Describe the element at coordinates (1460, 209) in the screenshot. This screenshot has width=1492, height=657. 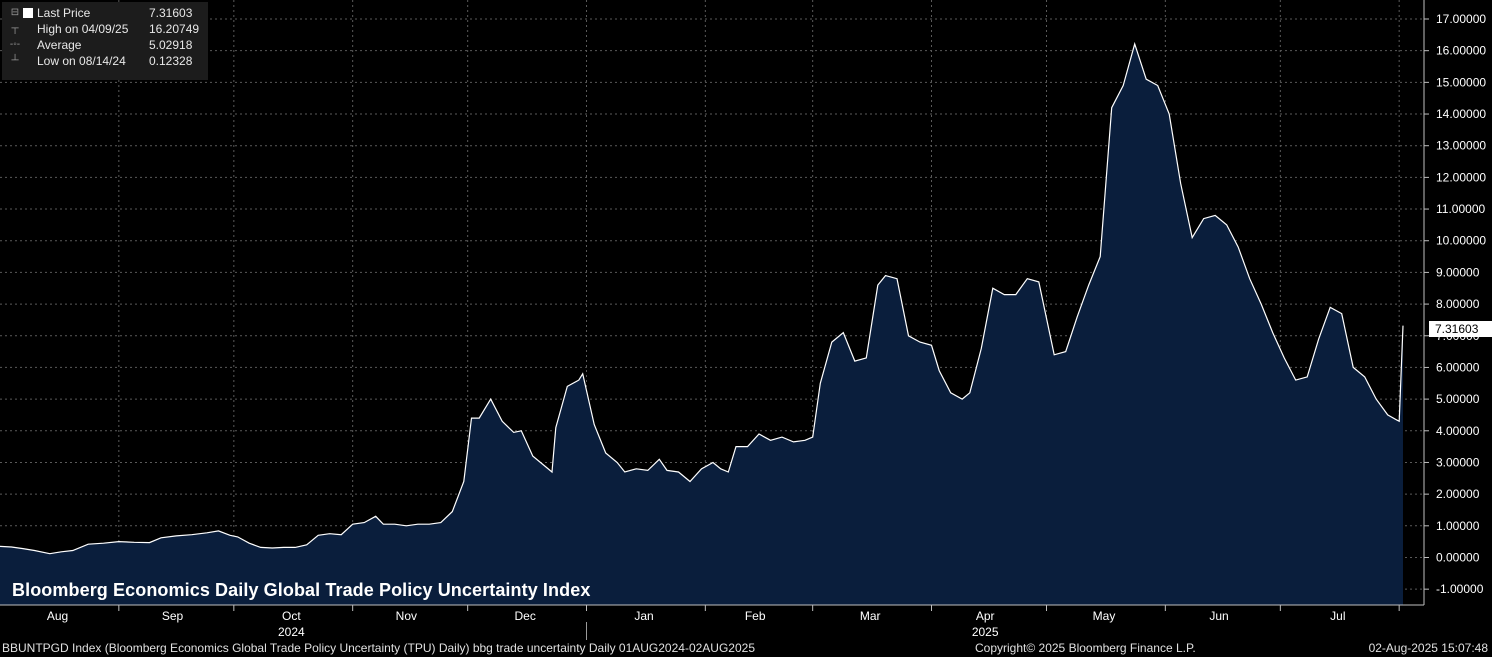
I see `y-tick-label: 11.00000` at that location.